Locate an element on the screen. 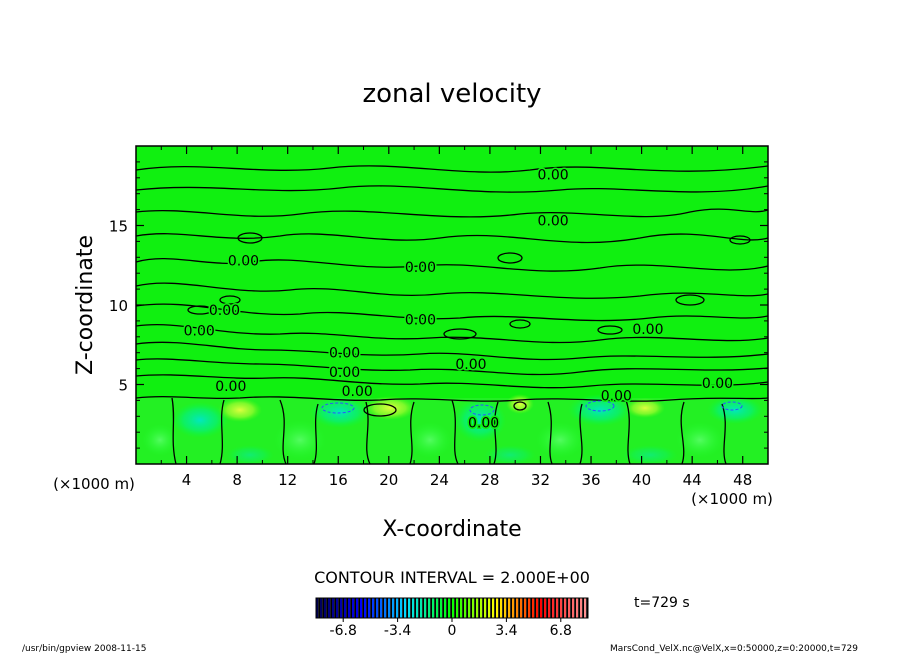 This screenshot has width=904, height=654. x-unit-right: (×1000 m) is located at coordinates (732, 499).